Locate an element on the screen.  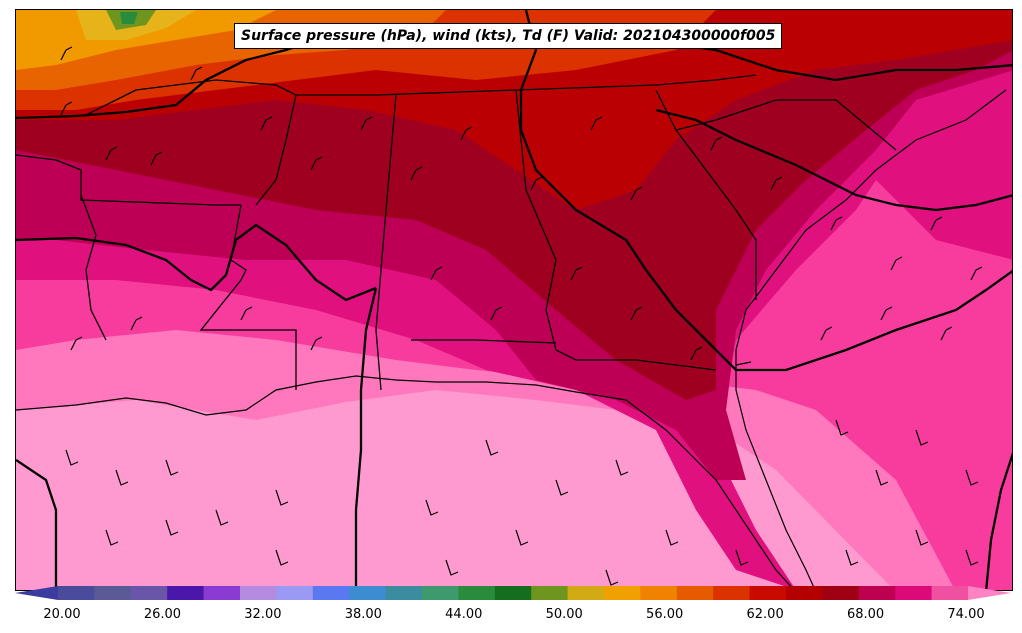
colorbar is located at coordinates (513, 593).